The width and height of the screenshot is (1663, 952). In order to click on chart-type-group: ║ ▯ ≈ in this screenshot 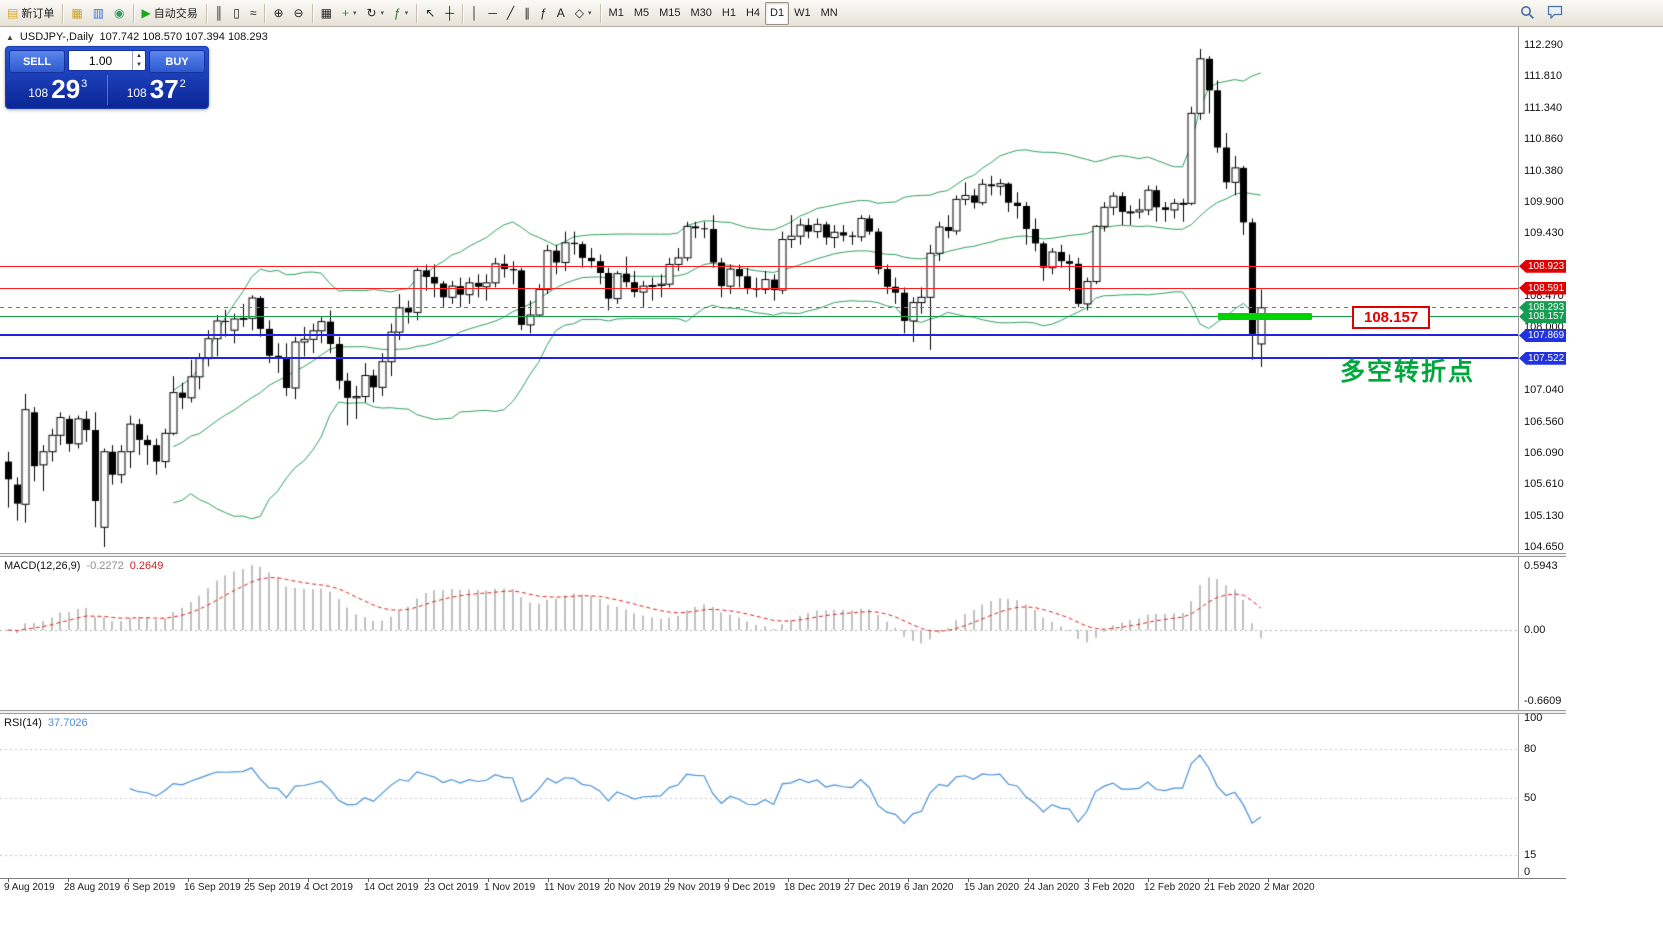, I will do `click(236, 13)`.